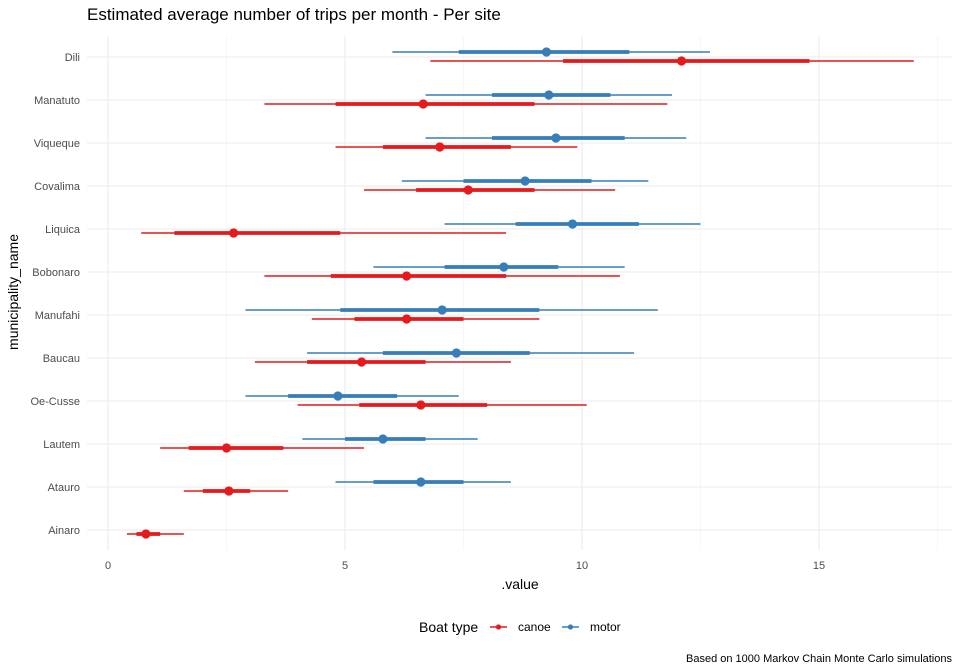 This screenshot has width=960, height=672. Describe the element at coordinates (64, 531) in the screenshot. I see `y-tick-label: Ainaro` at that location.